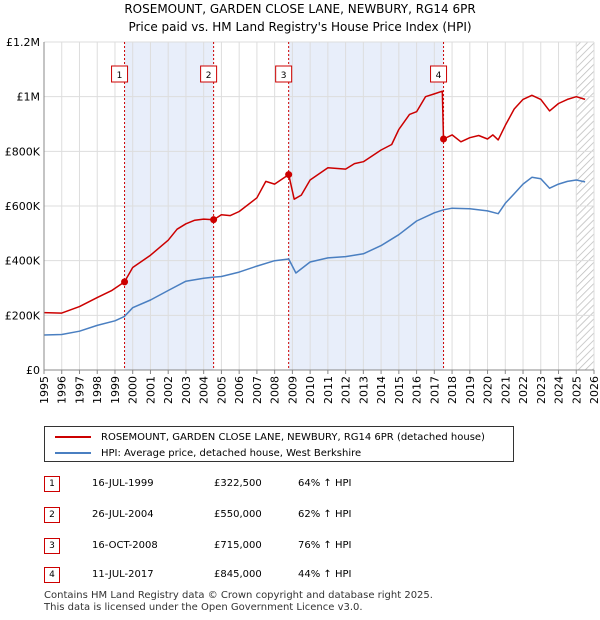 This screenshot has height=620, width=600. I want to click on y-tick-label: £0, so click(33, 370).